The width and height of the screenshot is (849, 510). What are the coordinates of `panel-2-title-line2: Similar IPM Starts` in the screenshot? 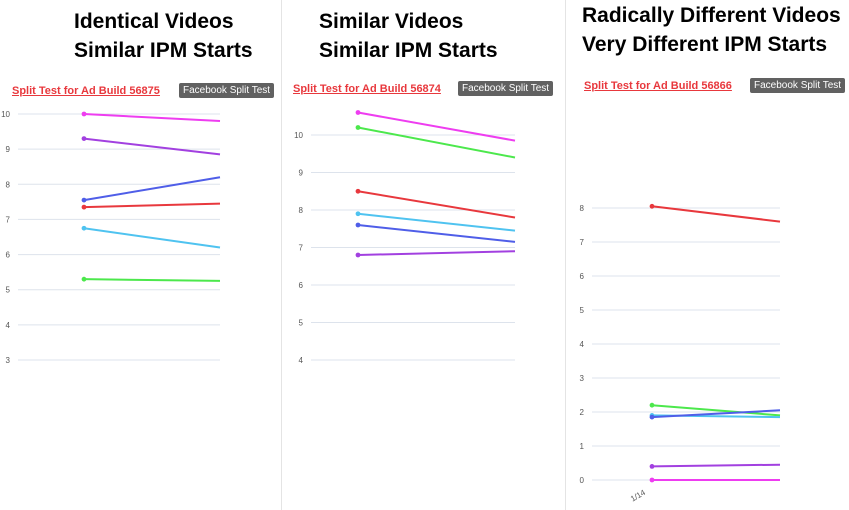 It's located at (408, 50).